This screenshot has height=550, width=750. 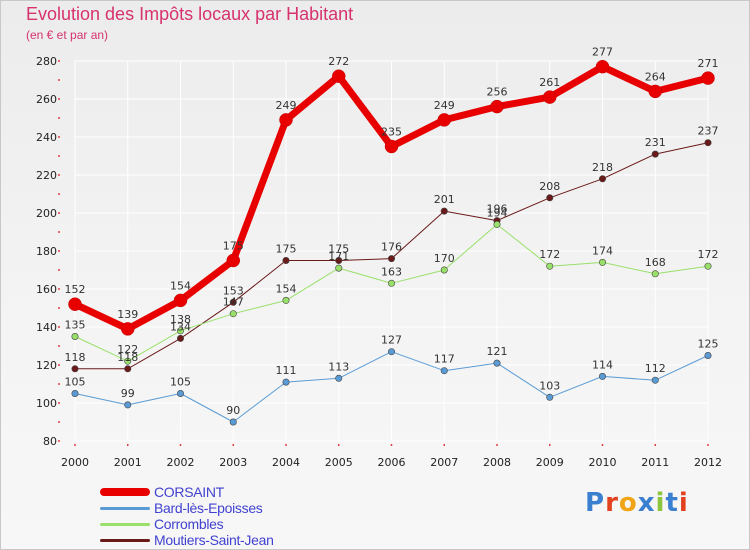 I want to click on data-label-bard-l-s-epoisses: 111, so click(x=286, y=370).